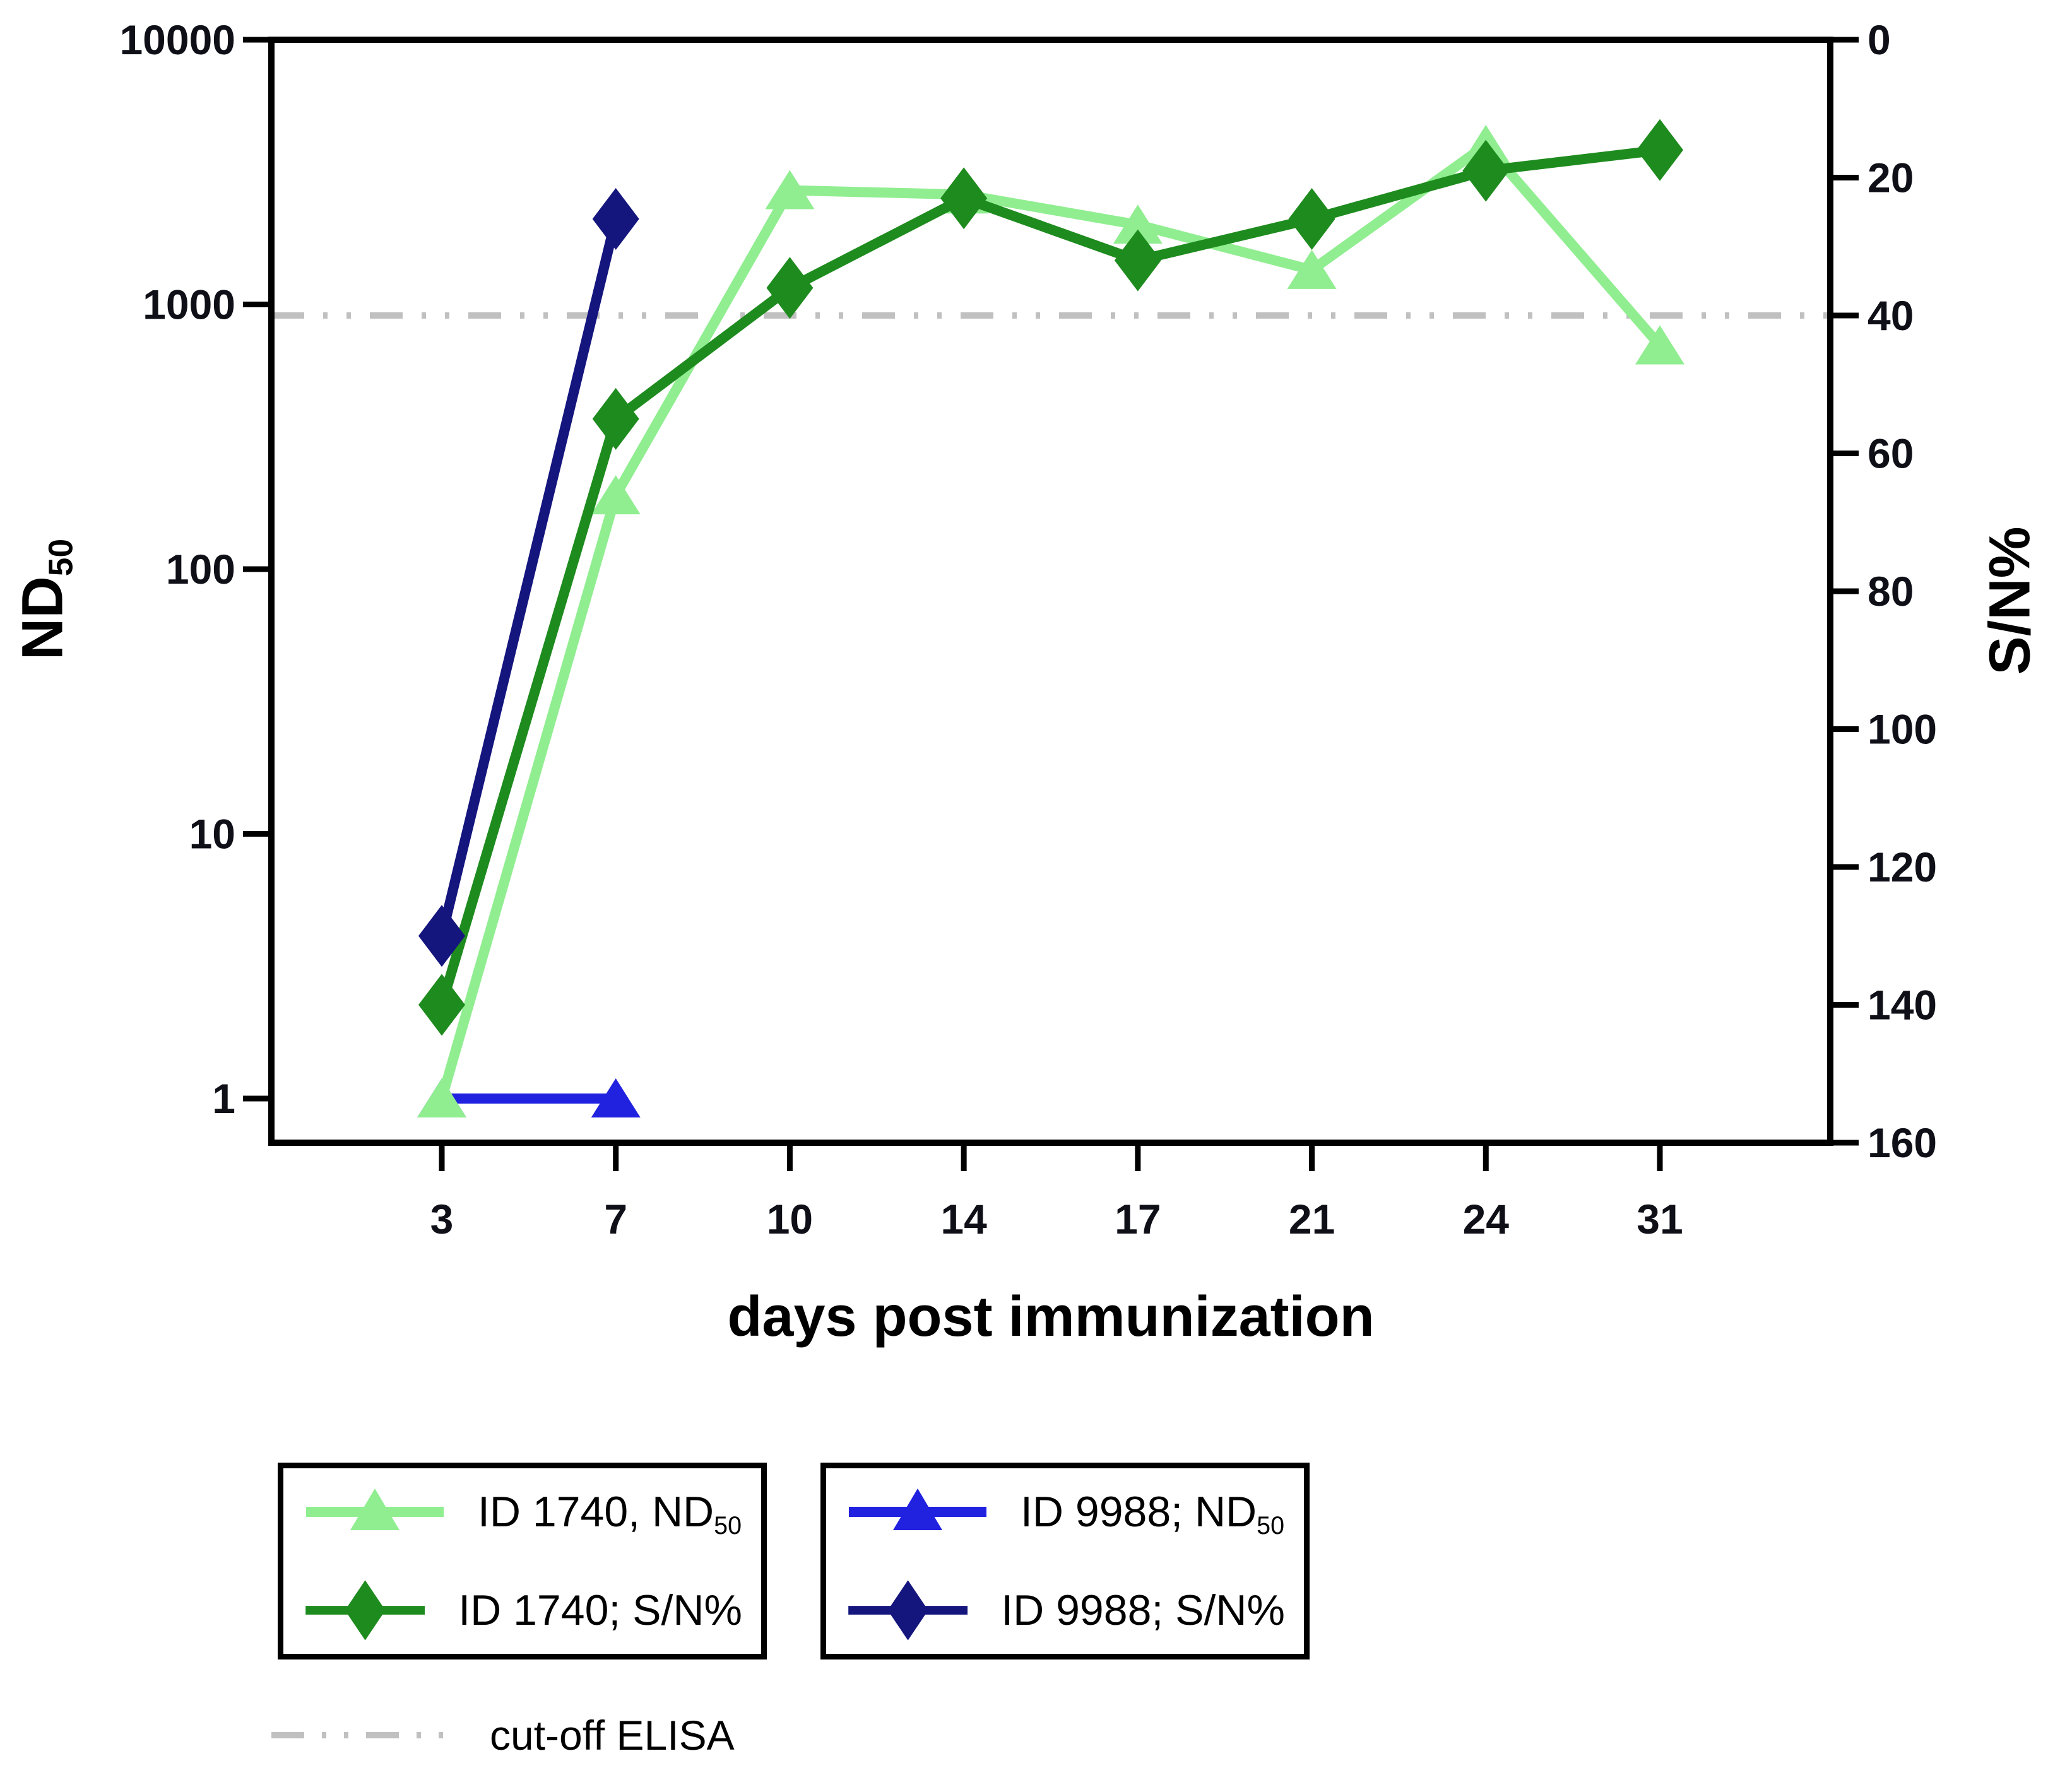 The width and height of the screenshot is (2060, 1792). What do you see at coordinates (223, 1098) in the screenshot?
I see `y-left-tick-label: 1` at bounding box center [223, 1098].